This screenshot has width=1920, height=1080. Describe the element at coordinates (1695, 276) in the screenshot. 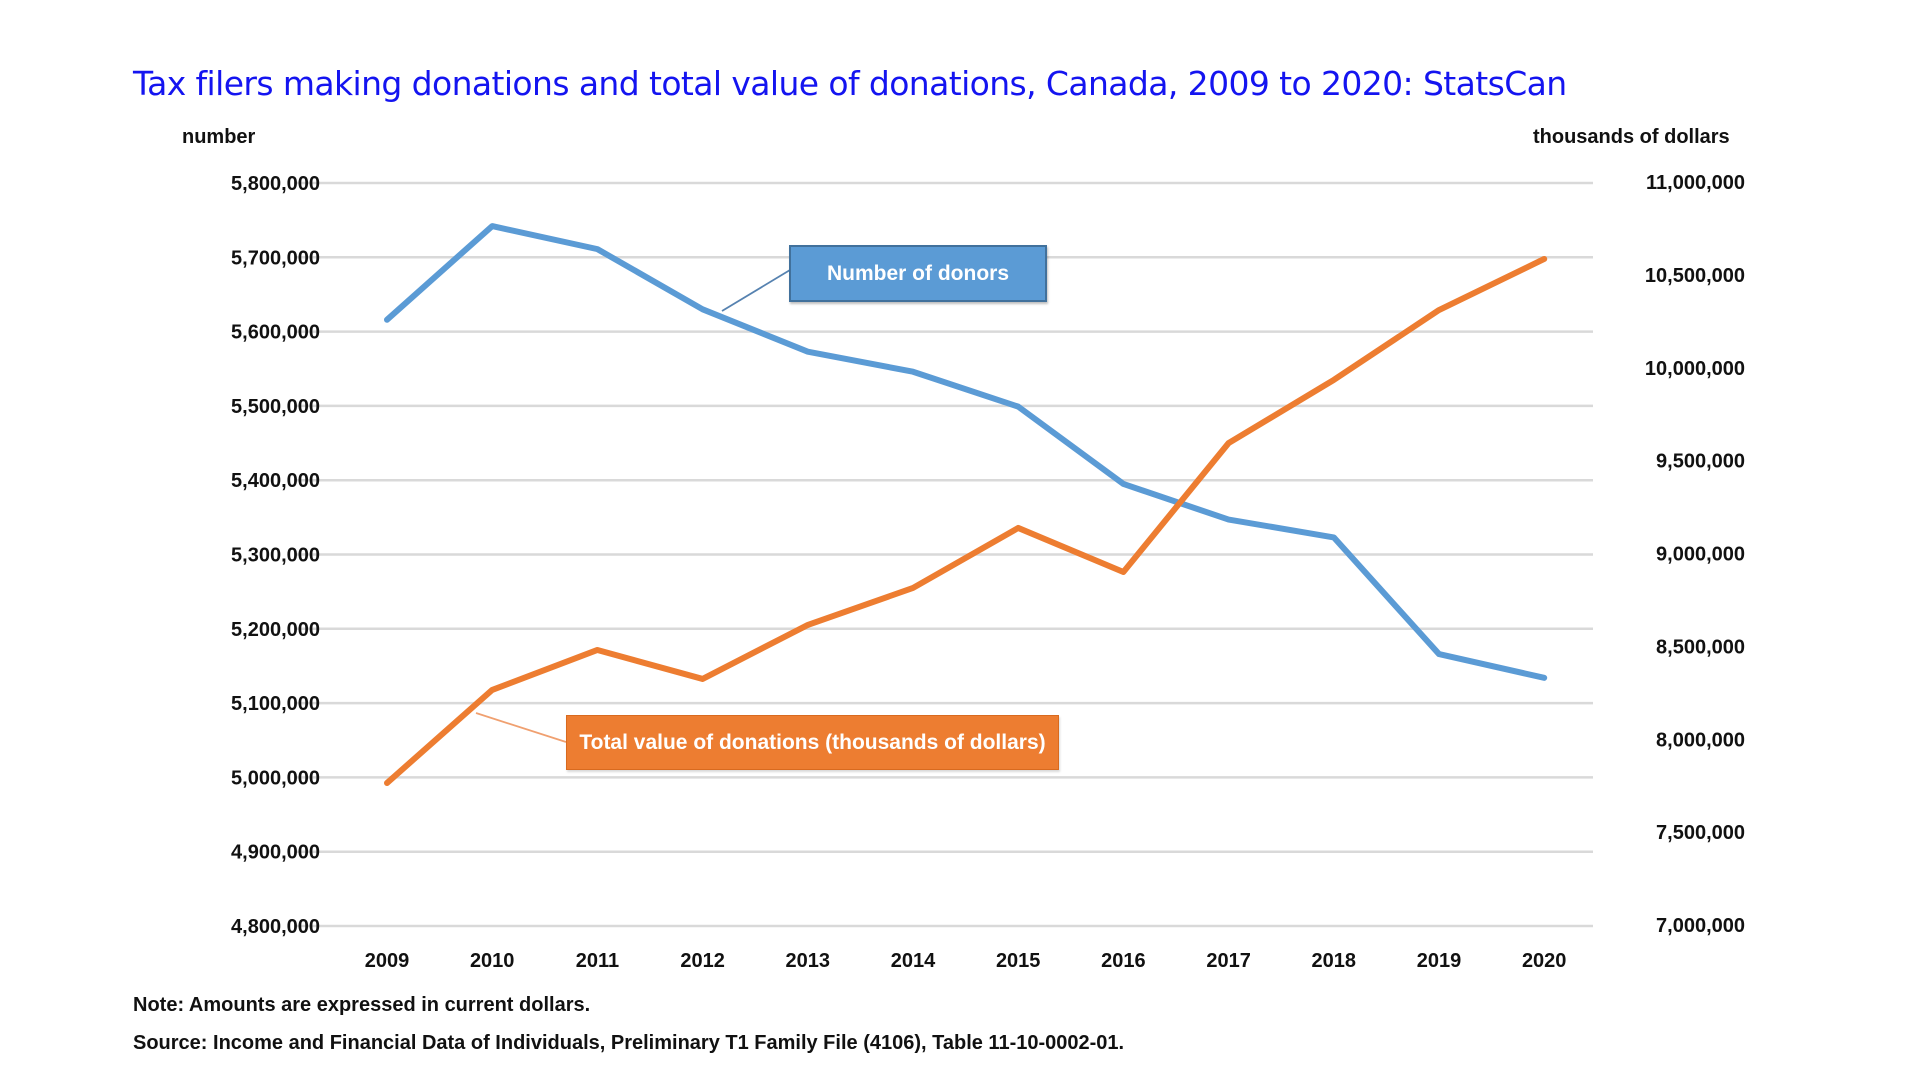

I see `right-tick-label: 10,500,000` at that location.